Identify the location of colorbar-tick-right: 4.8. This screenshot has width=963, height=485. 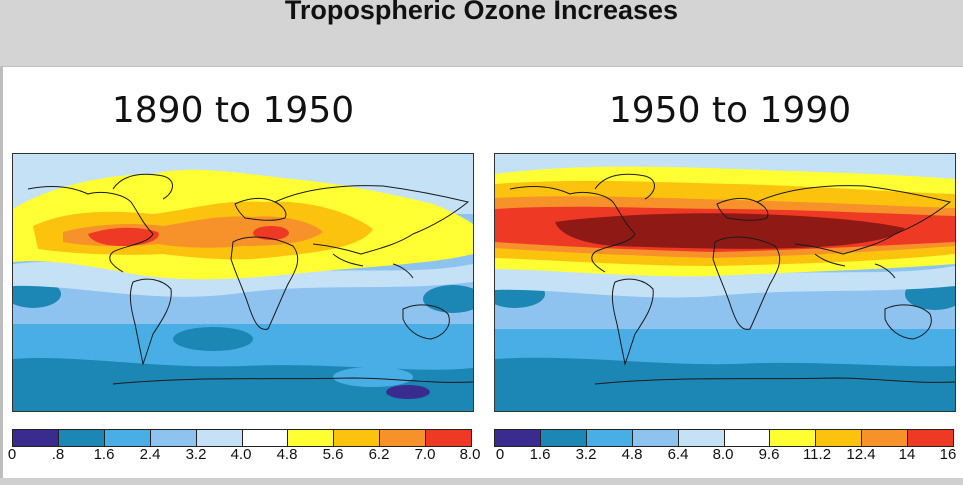
(632, 454).